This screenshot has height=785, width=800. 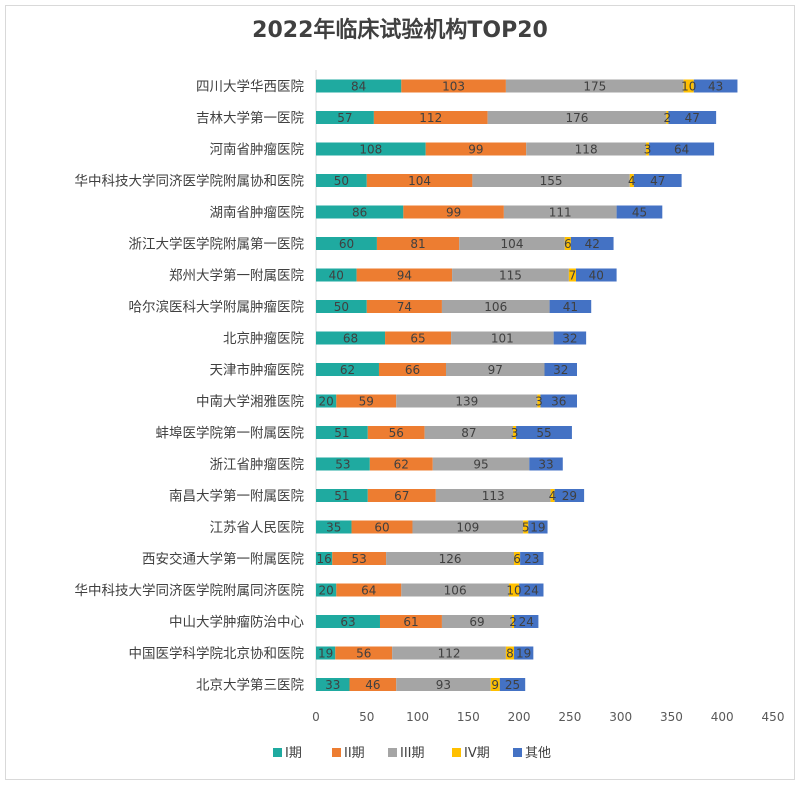 I want to click on data-label: 95, so click(x=480, y=465).